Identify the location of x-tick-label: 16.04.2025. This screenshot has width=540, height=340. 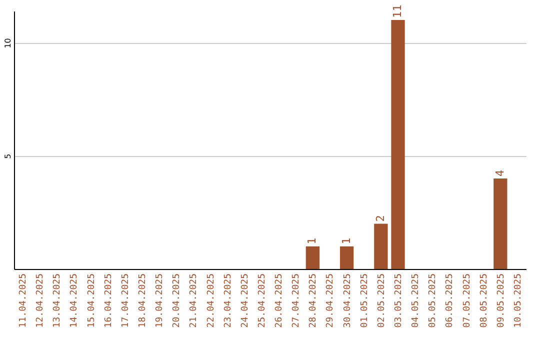
(109, 301).